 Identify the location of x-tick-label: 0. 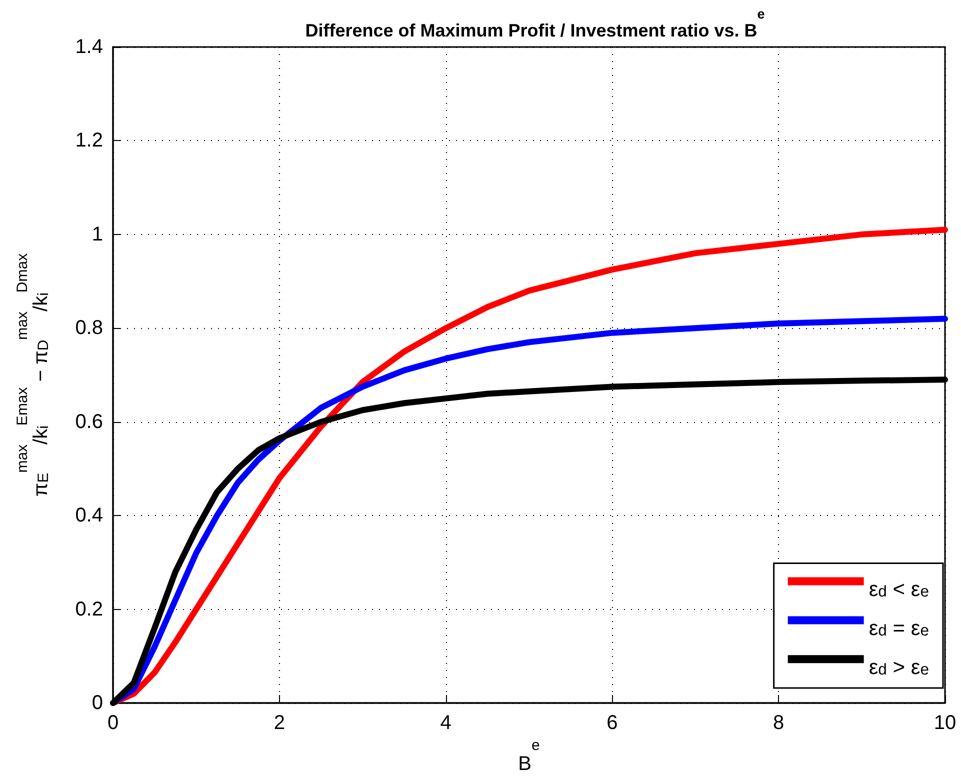
(113, 723).